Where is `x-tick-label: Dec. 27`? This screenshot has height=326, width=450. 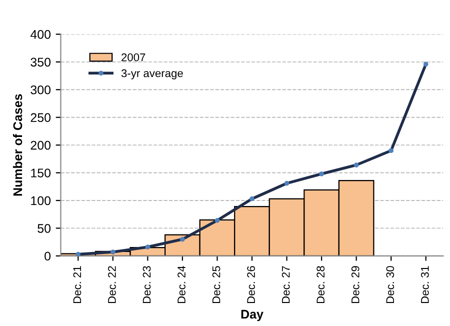 x-tick-label: Dec. 27 is located at coordinates (286, 285).